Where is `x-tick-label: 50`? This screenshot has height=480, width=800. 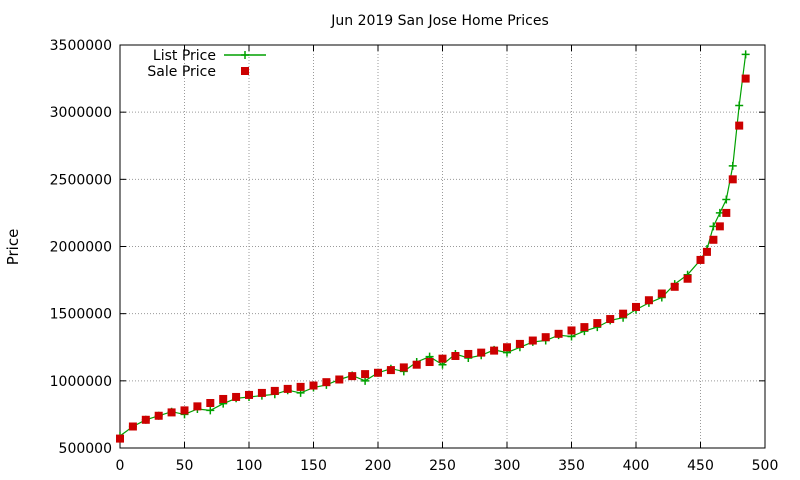 x-tick-label: 50 is located at coordinates (185, 466).